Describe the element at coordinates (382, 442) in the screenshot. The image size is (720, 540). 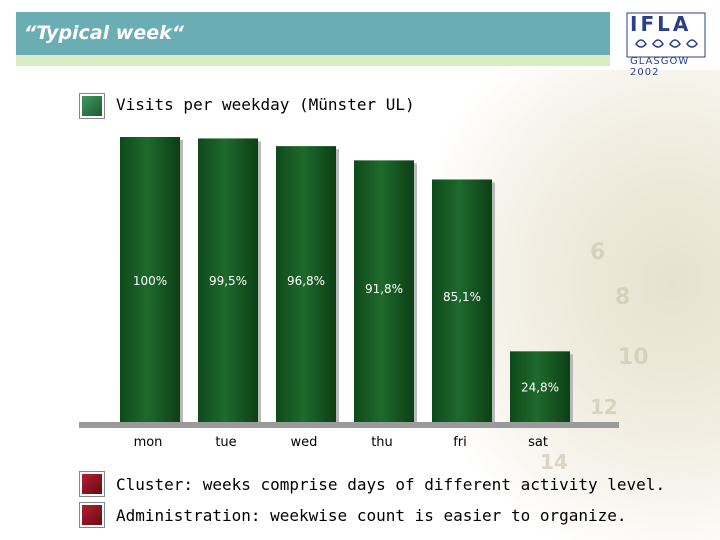
I see `category-label-thu: thu` at that location.